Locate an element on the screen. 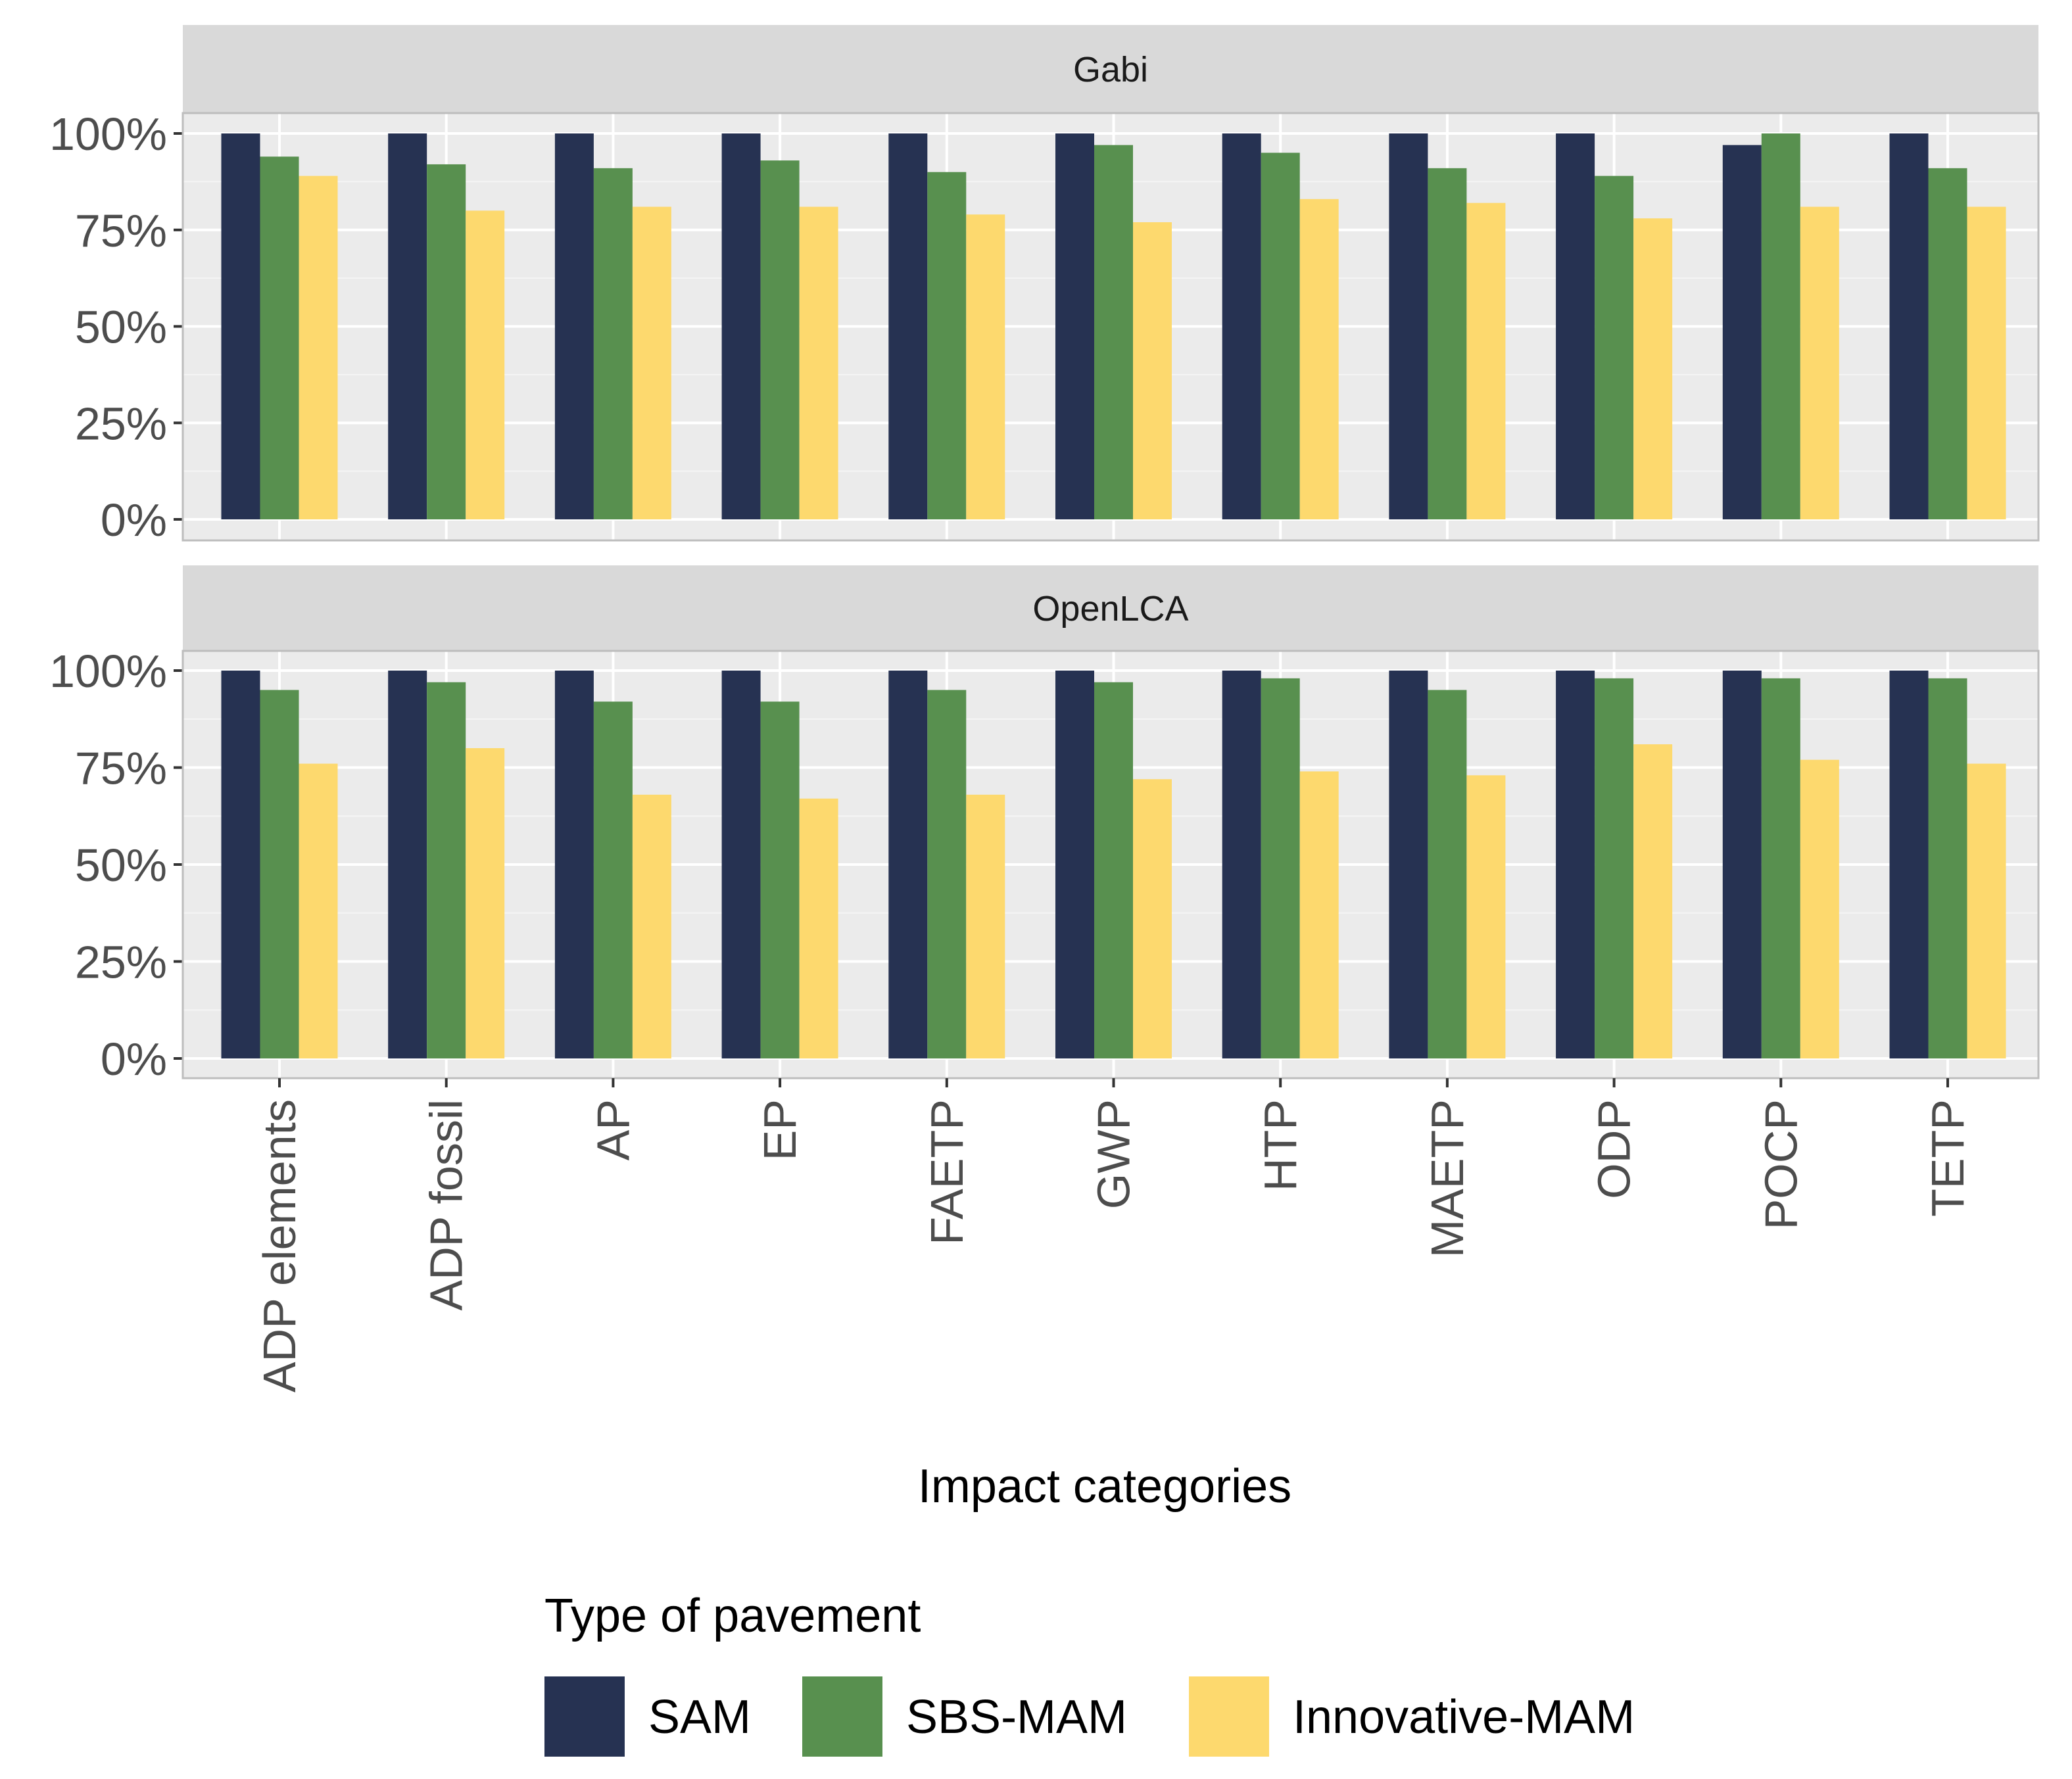  x-tick-label: AP is located at coordinates (612, 1129).